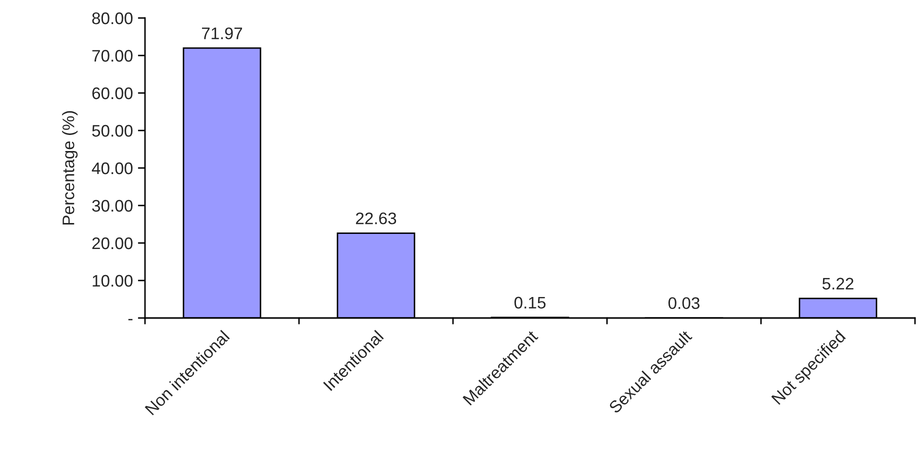  I want to click on y-tick-label: -, so click(130, 319).